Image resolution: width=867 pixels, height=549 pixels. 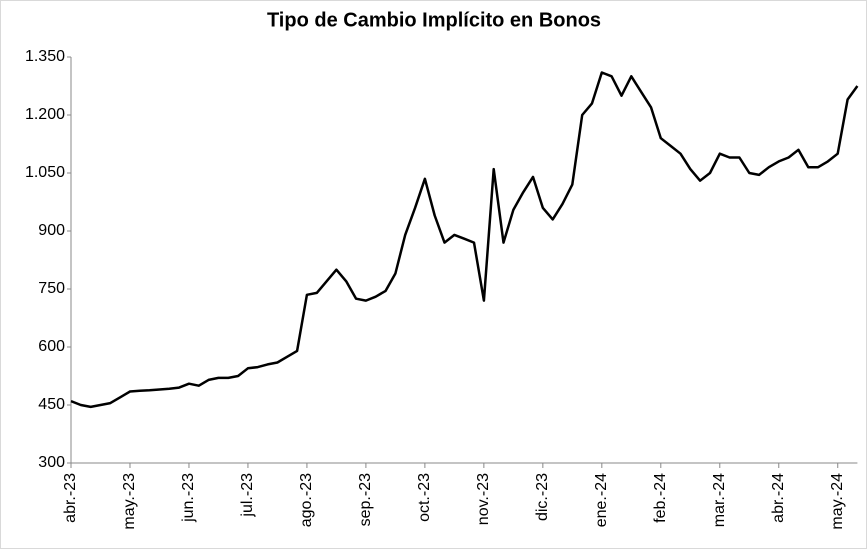 I want to click on x-tick-label: oct.-23, so click(x=424, y=497).